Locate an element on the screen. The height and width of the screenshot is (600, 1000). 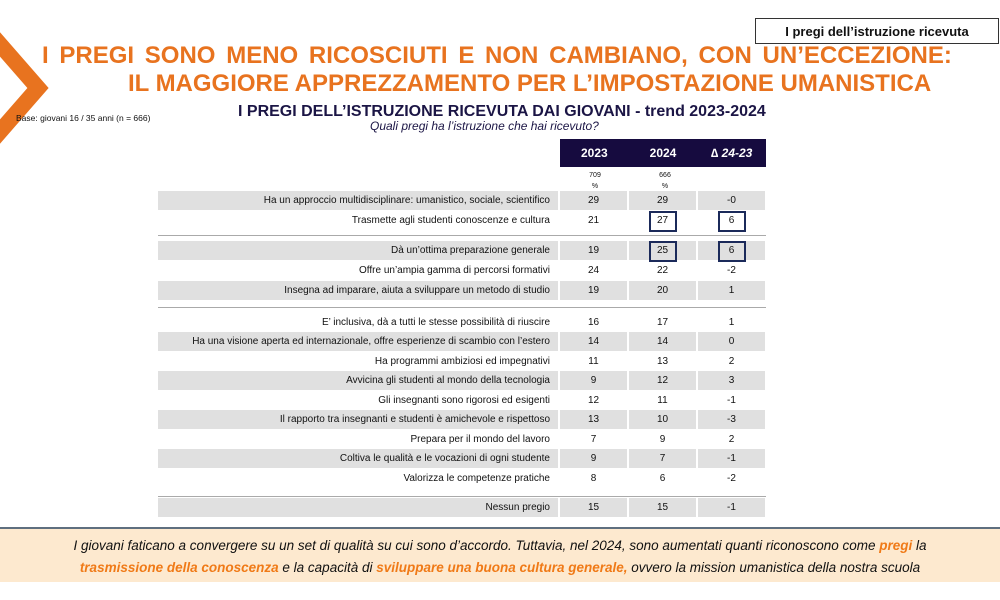
cell-value: 24 is located at coordinates (593, 270).